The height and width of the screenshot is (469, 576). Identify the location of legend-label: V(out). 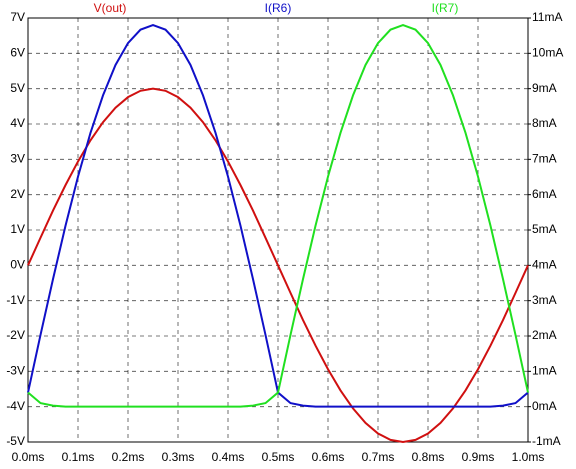
(110, 8).